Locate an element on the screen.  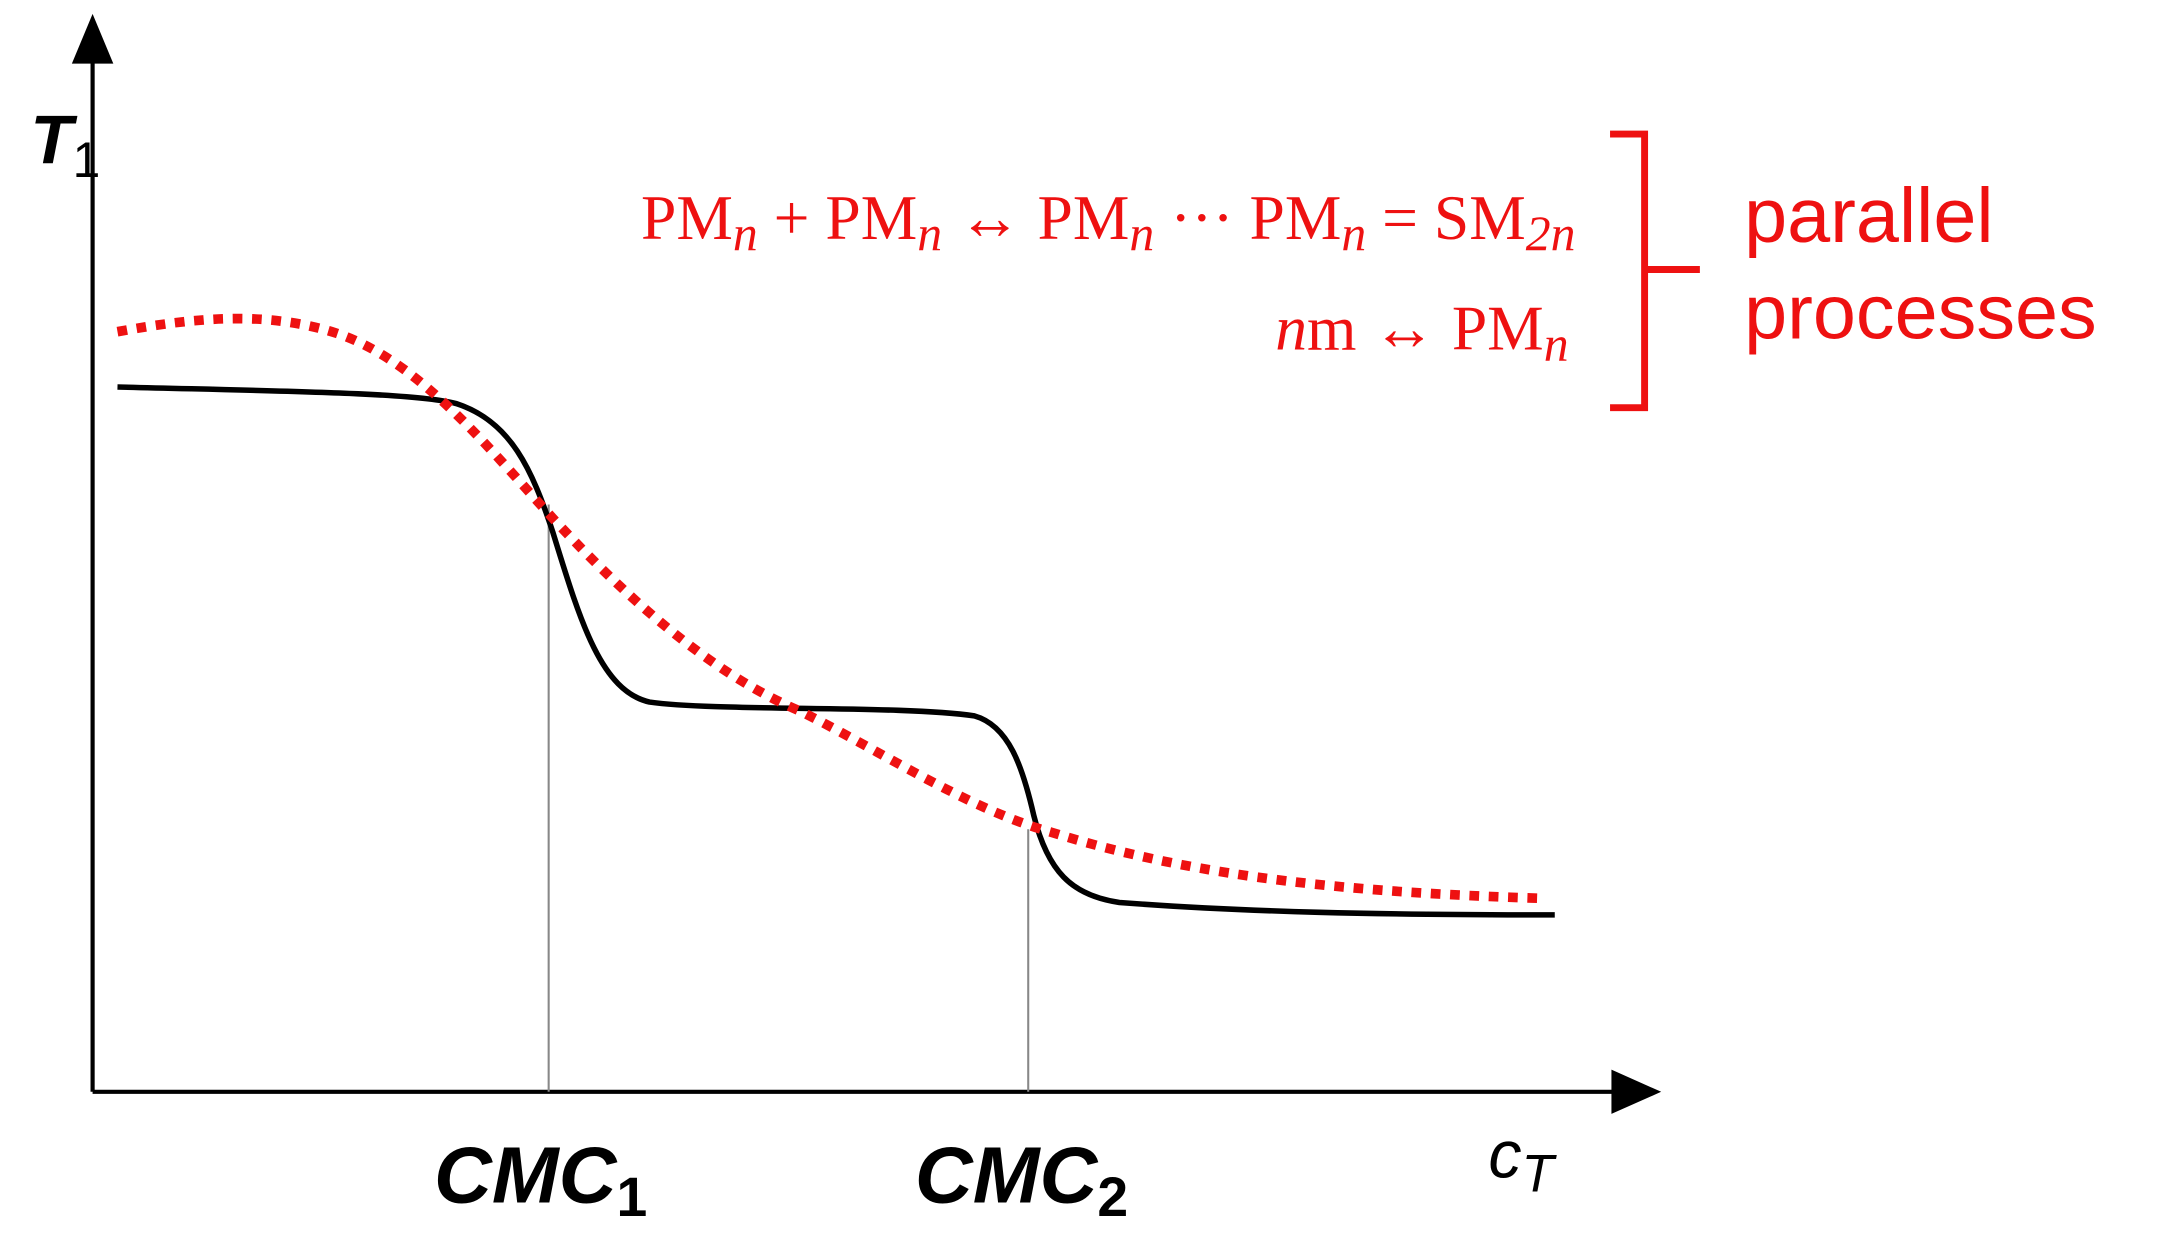
equation-2: nm ↔ PMn is located at coordinates (1421, 332).